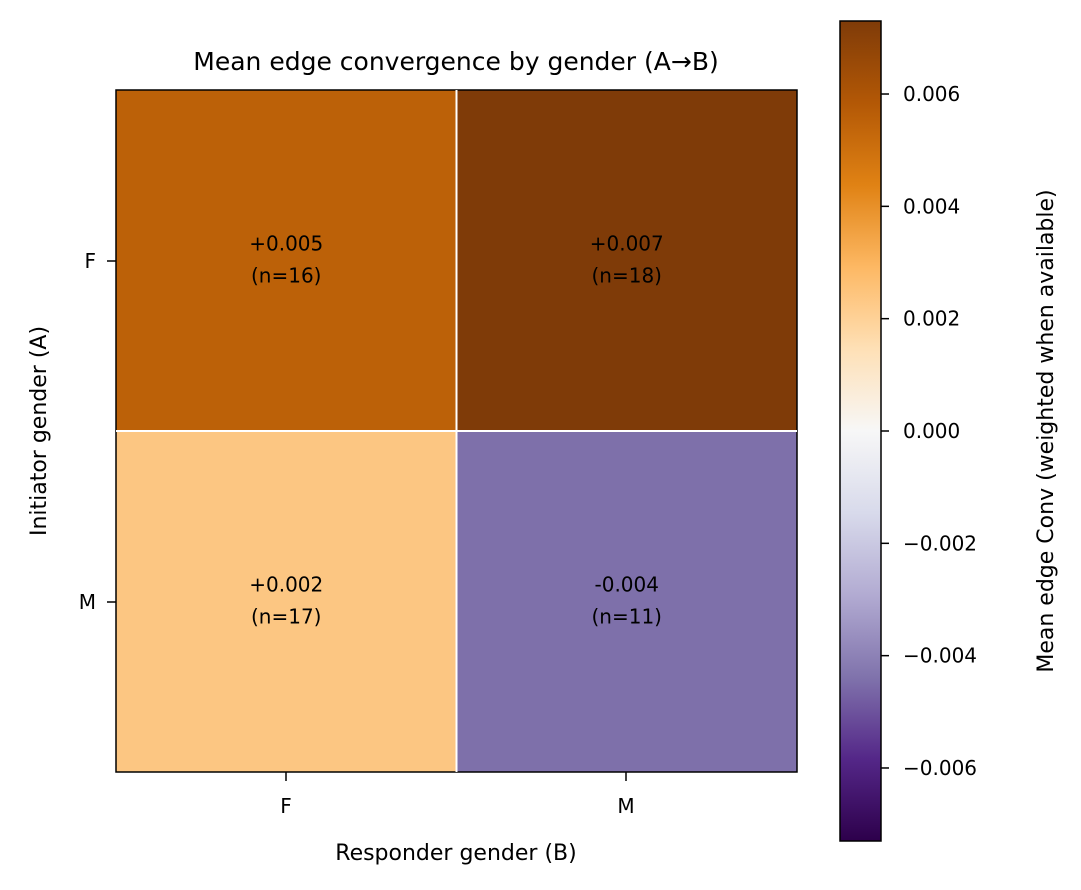 The height and width of the screenshot is (890, 1081). What do you see at coordinates (931, 431) in the screenshot?
I see `colorbar-tick-label: 0.000` at bounding box center [931, 431].